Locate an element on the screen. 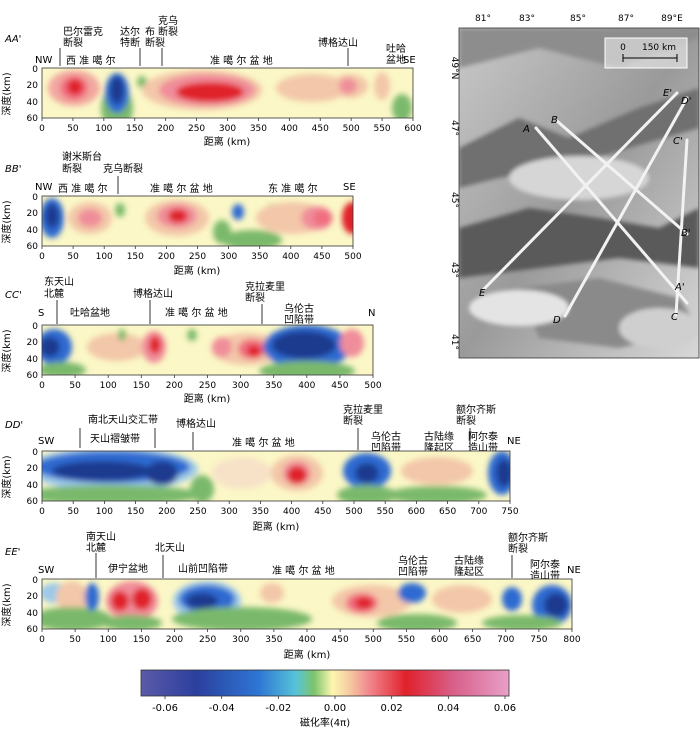 The image size is (700, 732). map-label-e: E is located at coordinates (482, 293).